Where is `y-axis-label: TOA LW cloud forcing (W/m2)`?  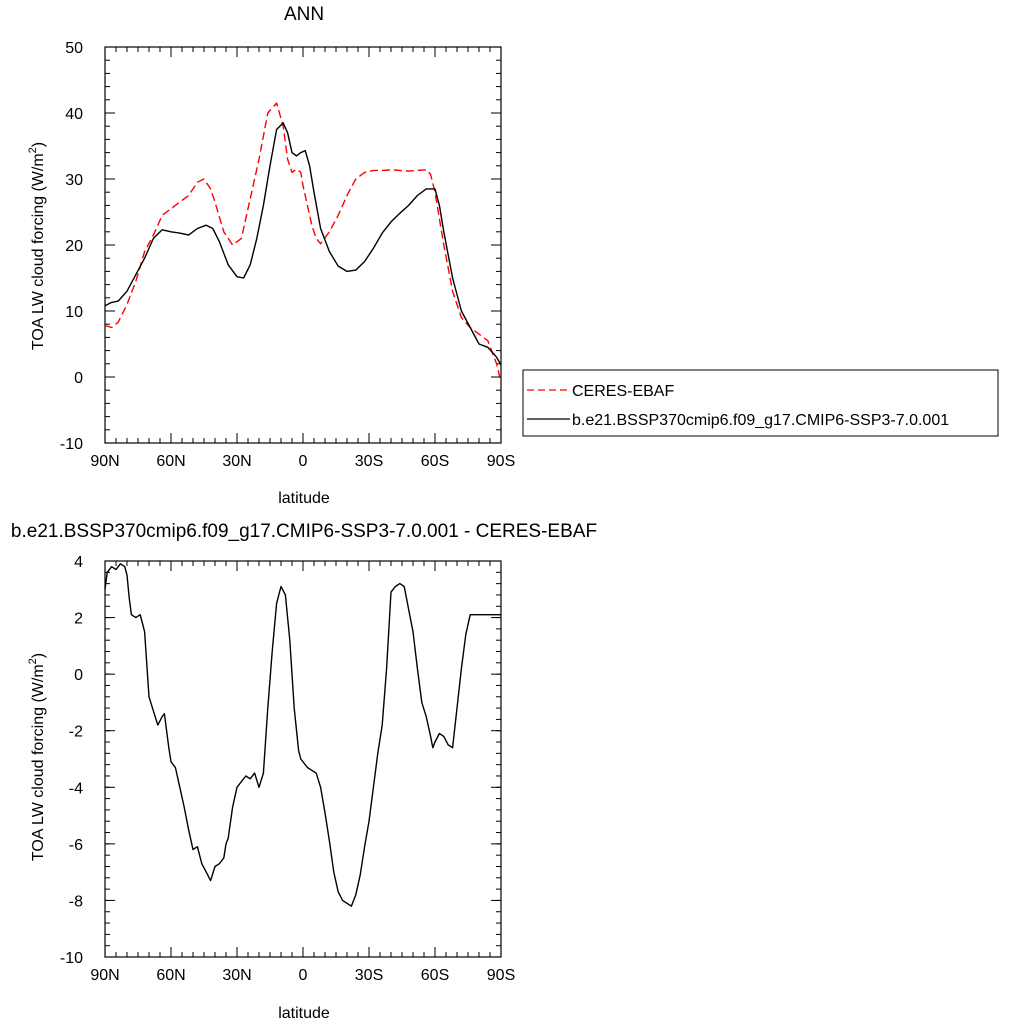 y-axis-label: TOA LW cloud forcing (W/m2) is located at coordinates (37, 246).